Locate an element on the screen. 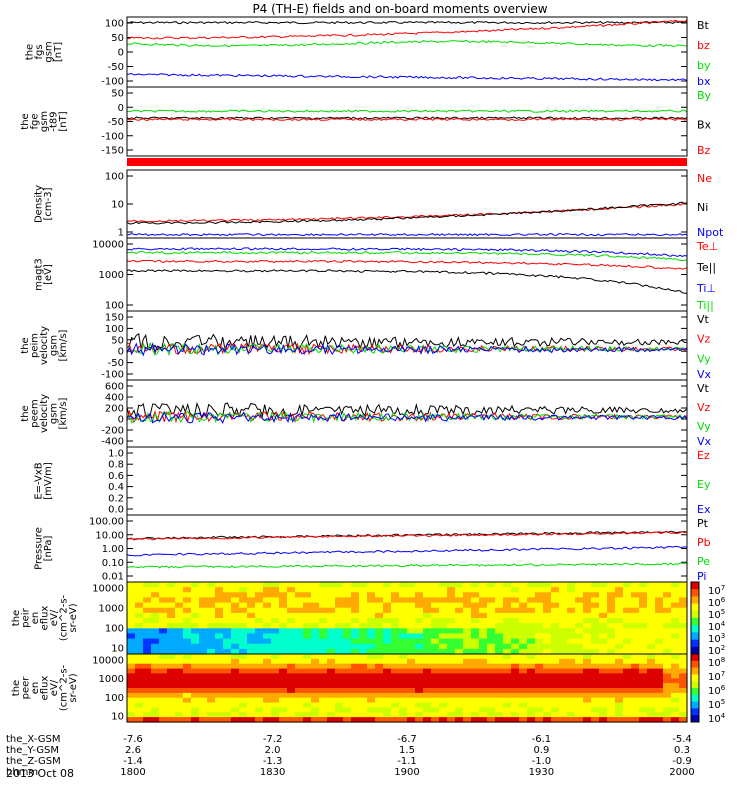  ytick-label: 10 is located at coordinates (117, 649).